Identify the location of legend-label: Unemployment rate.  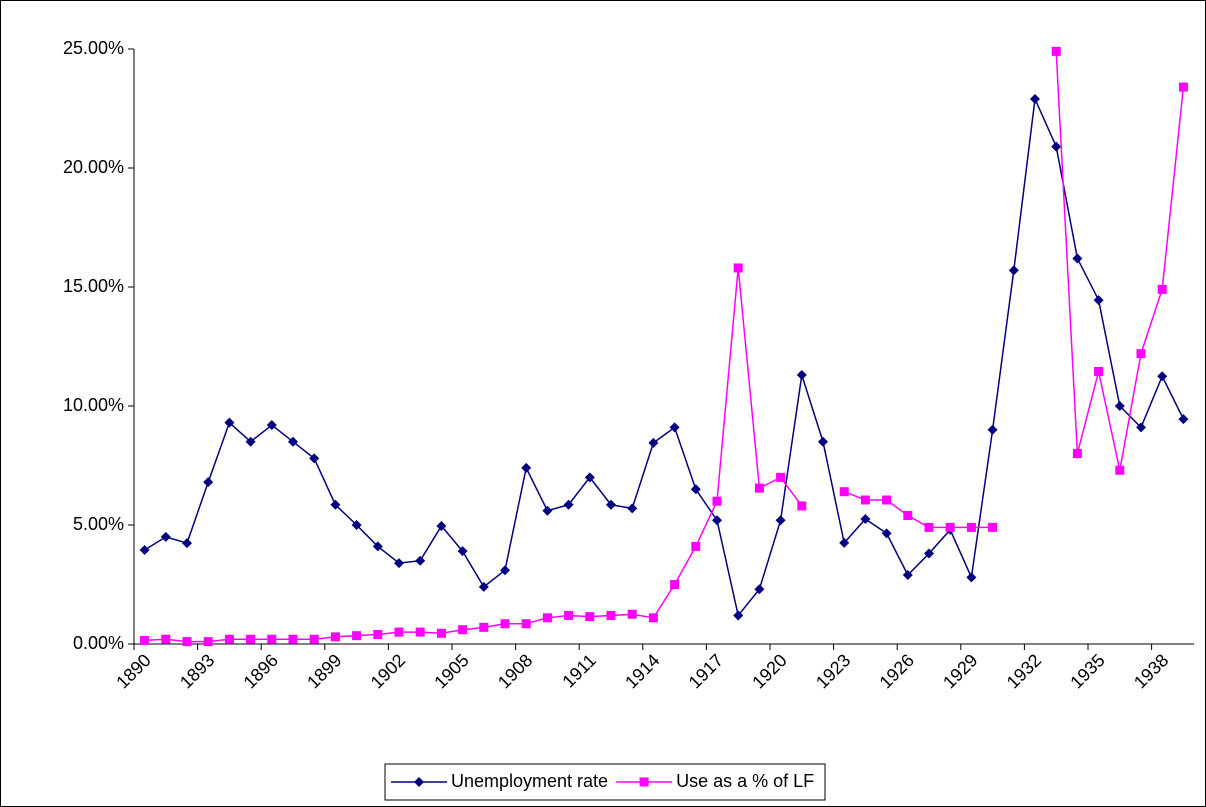
(529, 781).